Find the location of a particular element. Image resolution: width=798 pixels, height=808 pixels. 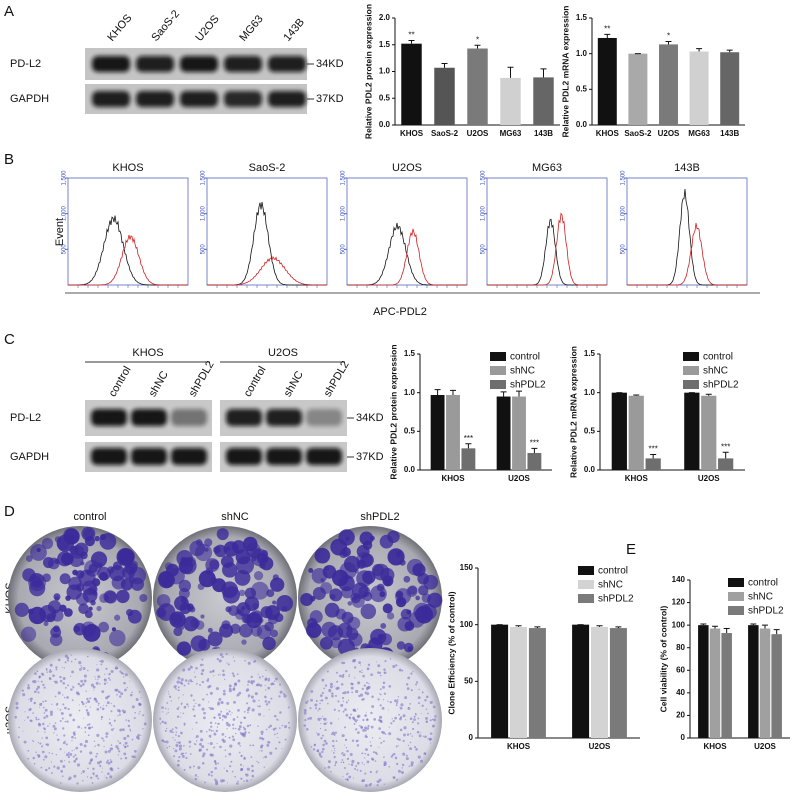

y-tick-label: 50 is located at coordinates (468, 680).